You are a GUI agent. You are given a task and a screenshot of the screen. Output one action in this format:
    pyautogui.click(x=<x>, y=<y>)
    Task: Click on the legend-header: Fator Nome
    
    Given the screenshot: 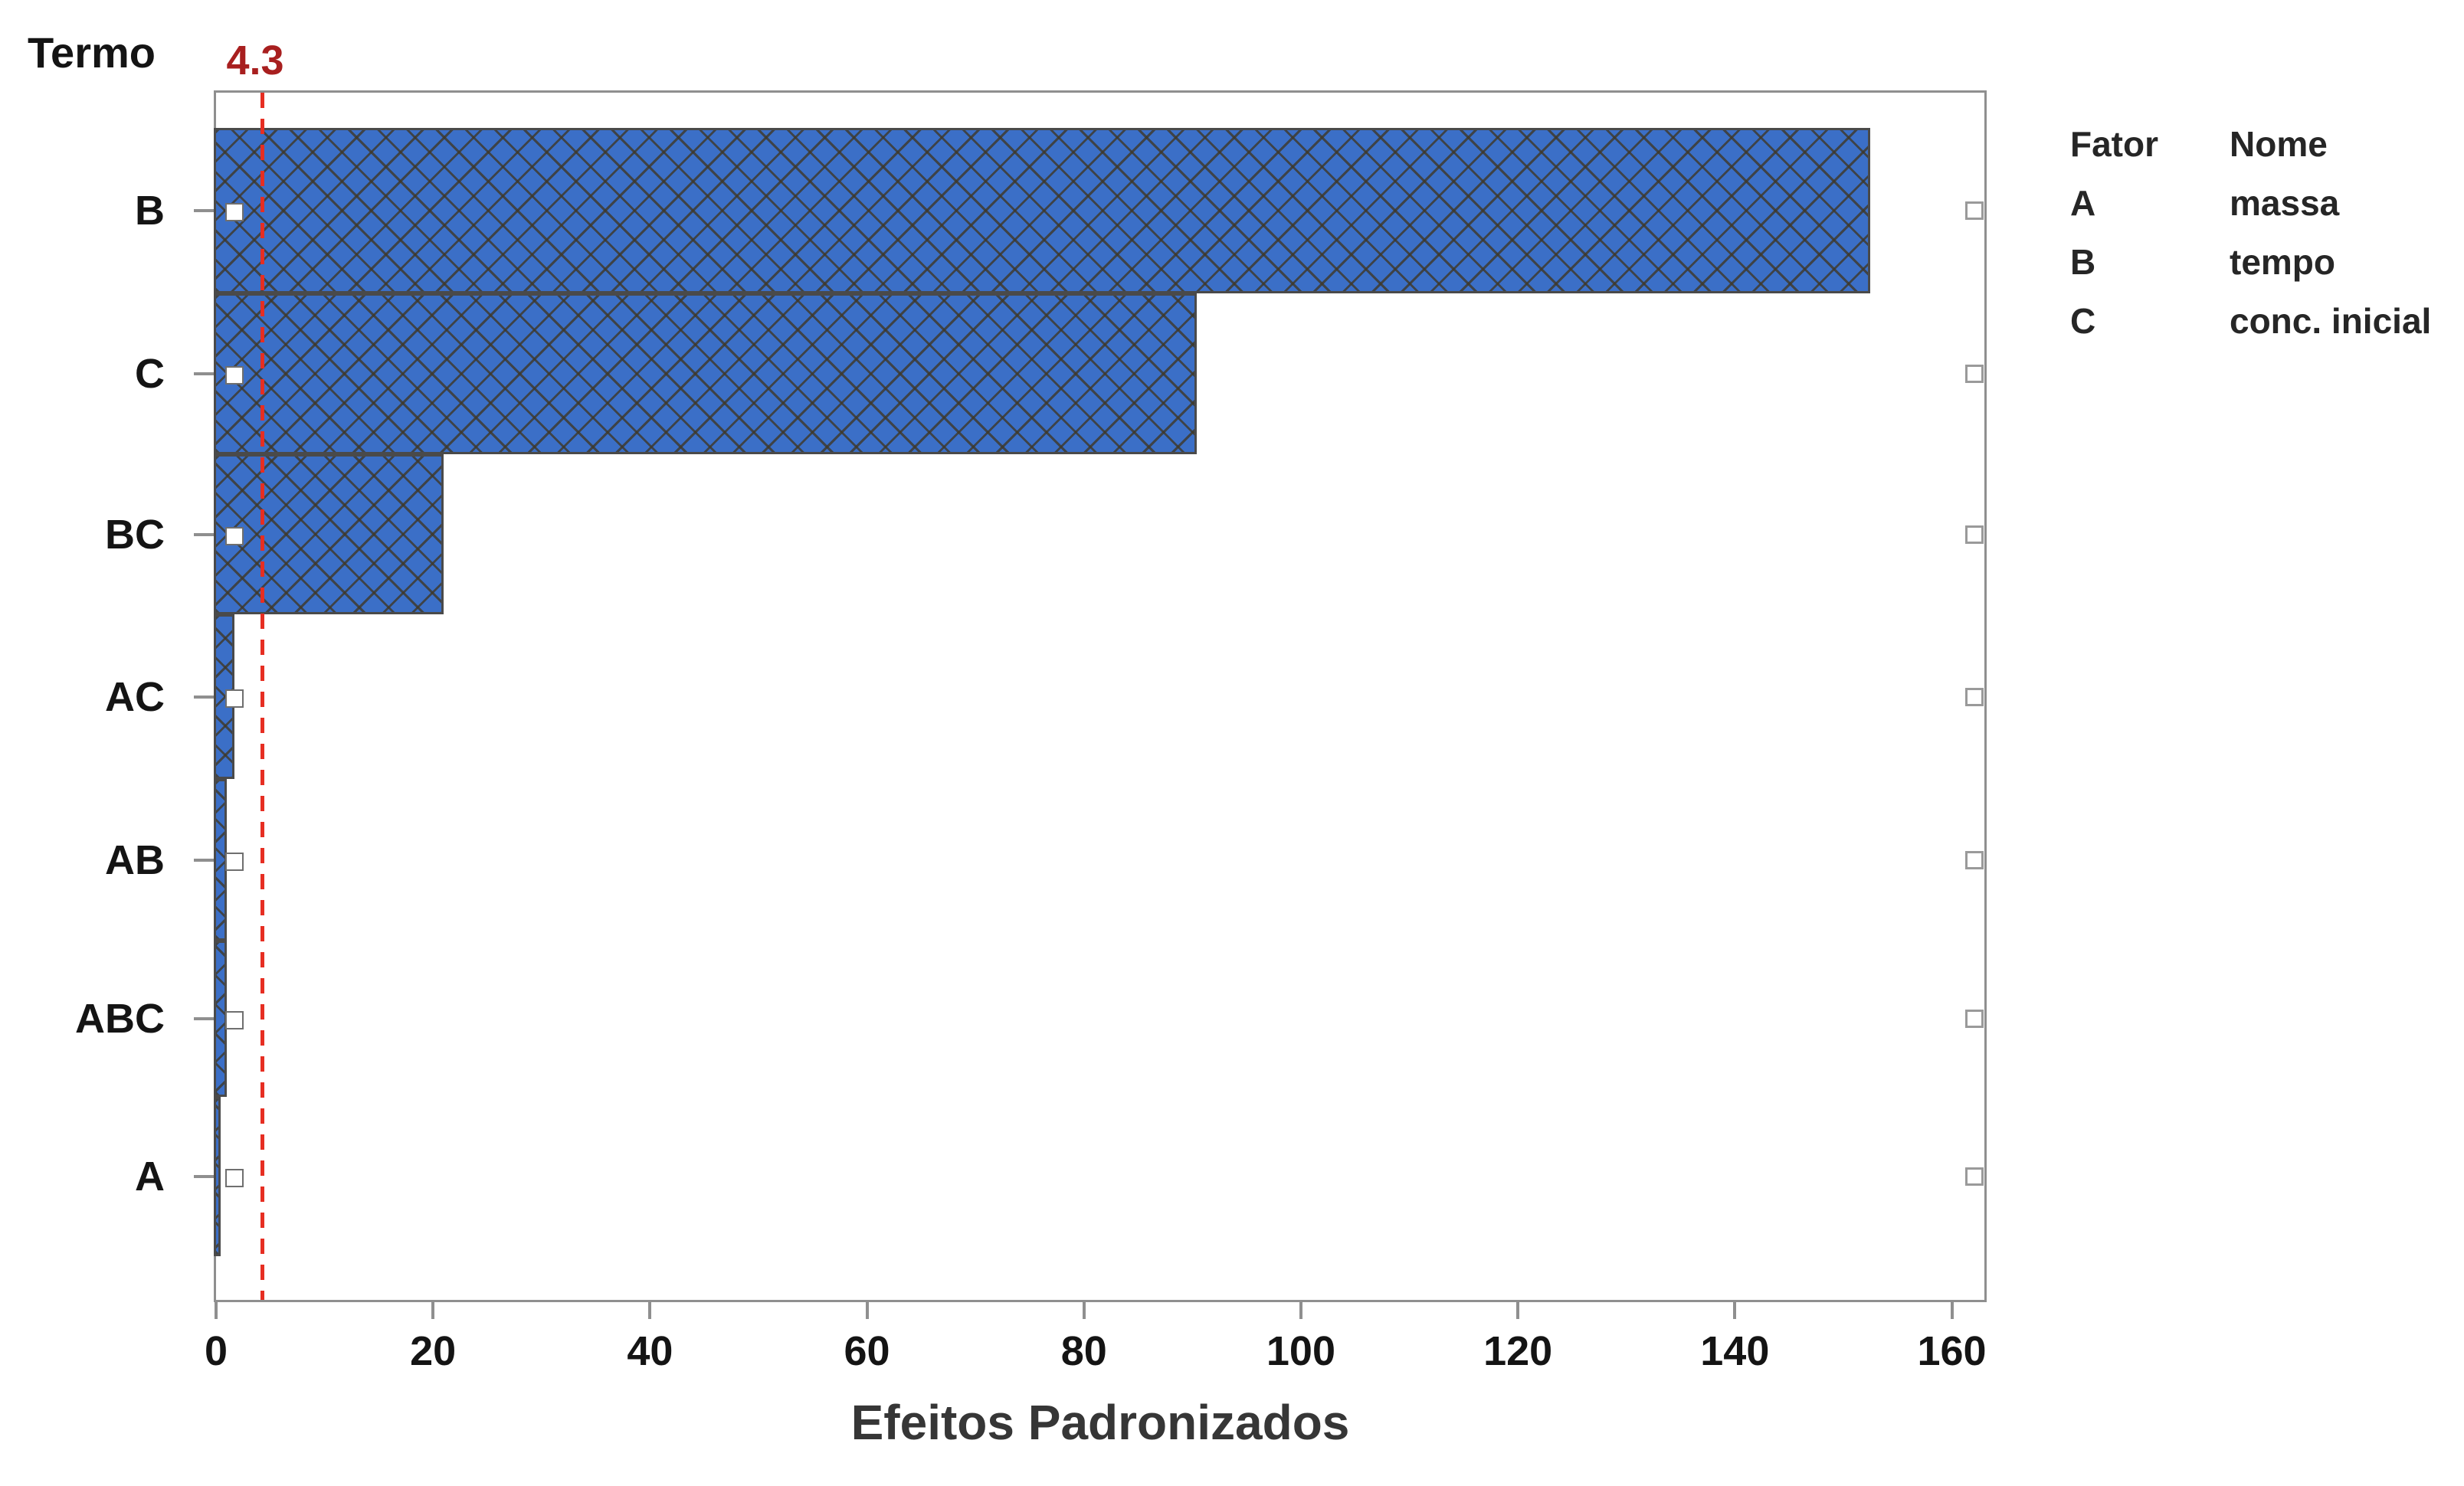 What is the action you would take?
    pyautogui.click(x=2250, y=144)
    